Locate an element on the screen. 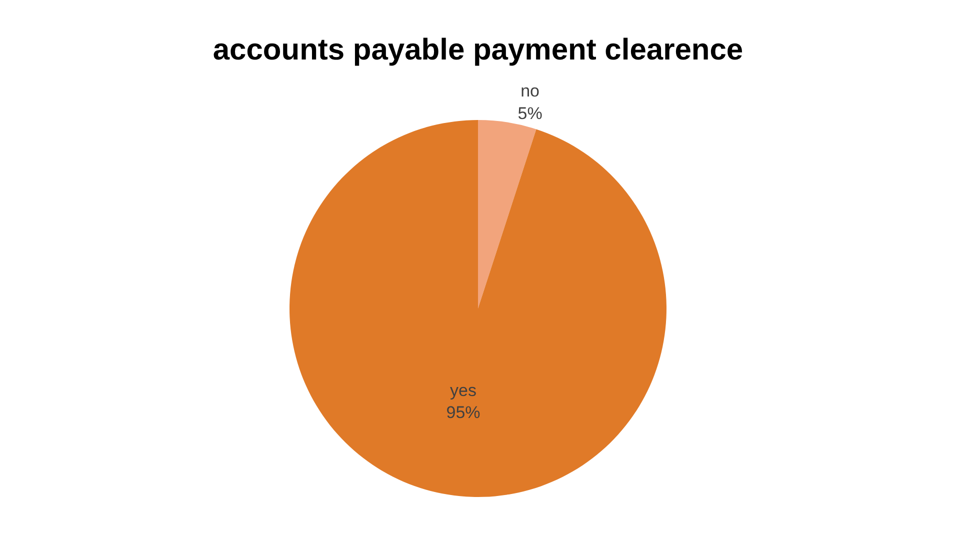 This screenshot has width=956, height=547. slice-label: yes is located at coordinates (463, 390).